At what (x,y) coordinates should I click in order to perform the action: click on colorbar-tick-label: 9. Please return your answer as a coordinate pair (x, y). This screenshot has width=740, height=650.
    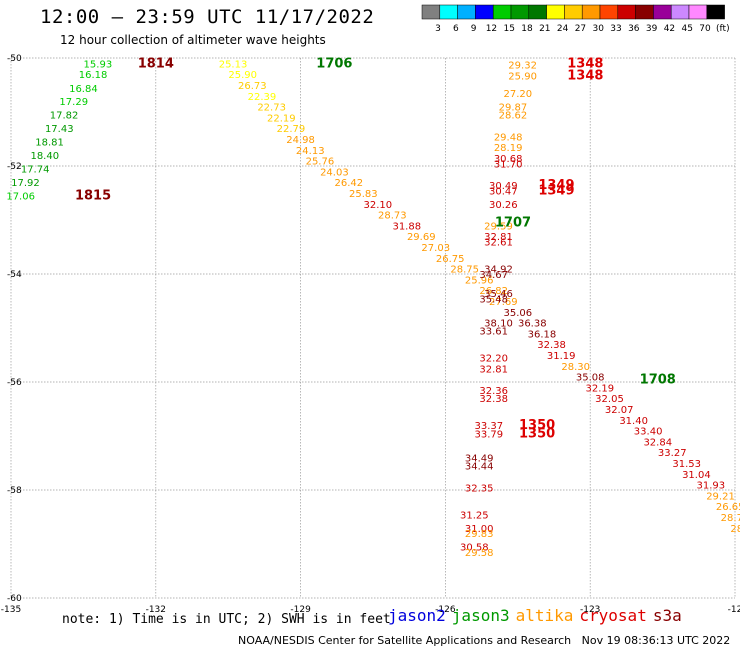
    Looking at the image, I should click on (474, 29).